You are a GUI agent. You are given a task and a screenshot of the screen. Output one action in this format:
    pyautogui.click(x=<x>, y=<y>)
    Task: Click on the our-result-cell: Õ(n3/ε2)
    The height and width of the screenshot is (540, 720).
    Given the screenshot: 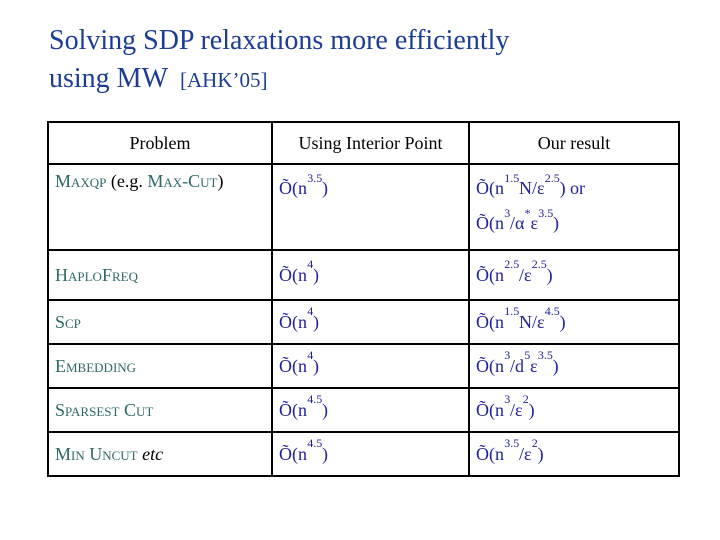 What is the action you would take?
    pyautogui.click(x=574, y=410)
    